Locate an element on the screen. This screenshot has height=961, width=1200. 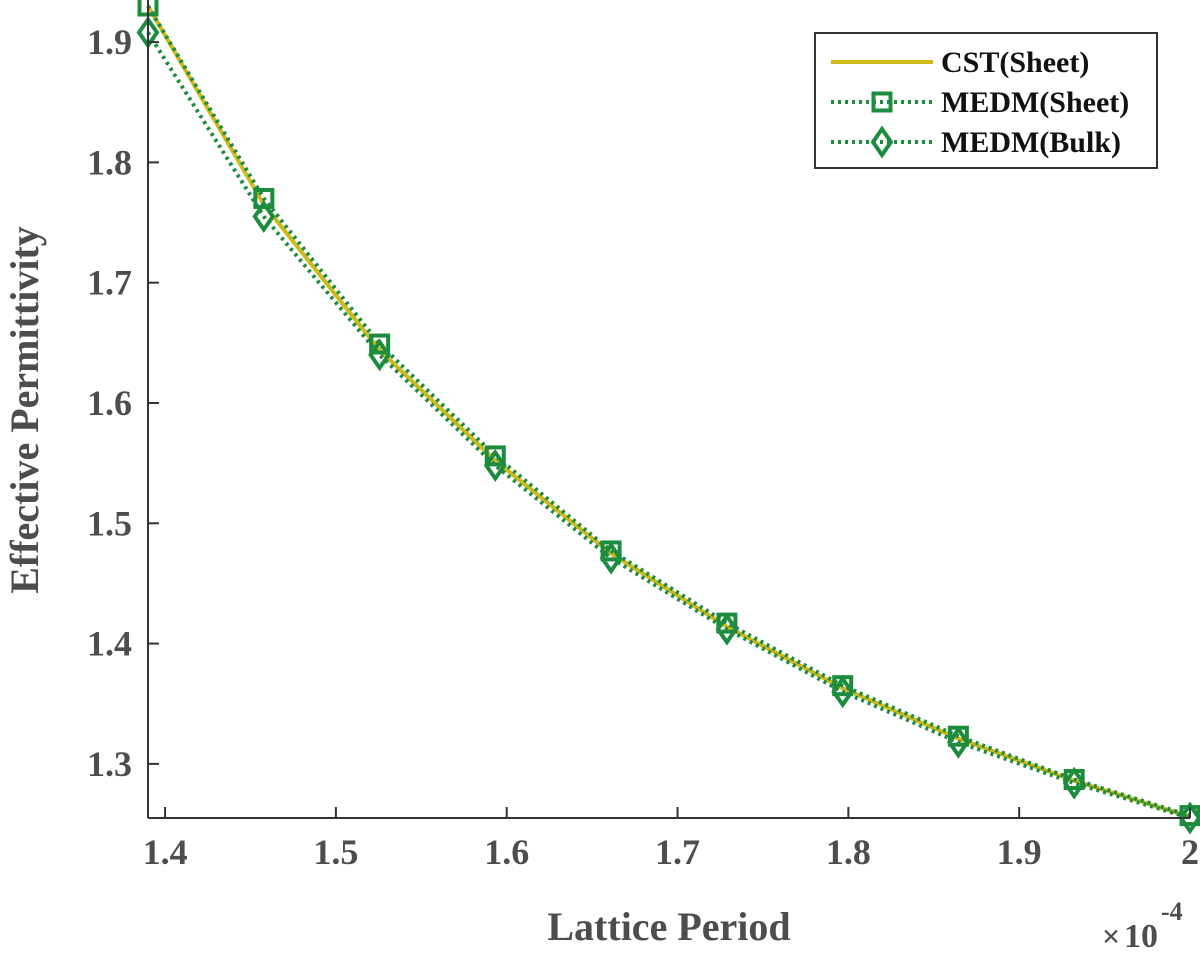
x-exponent-base: 10 is located at coordinates (1141, 936).